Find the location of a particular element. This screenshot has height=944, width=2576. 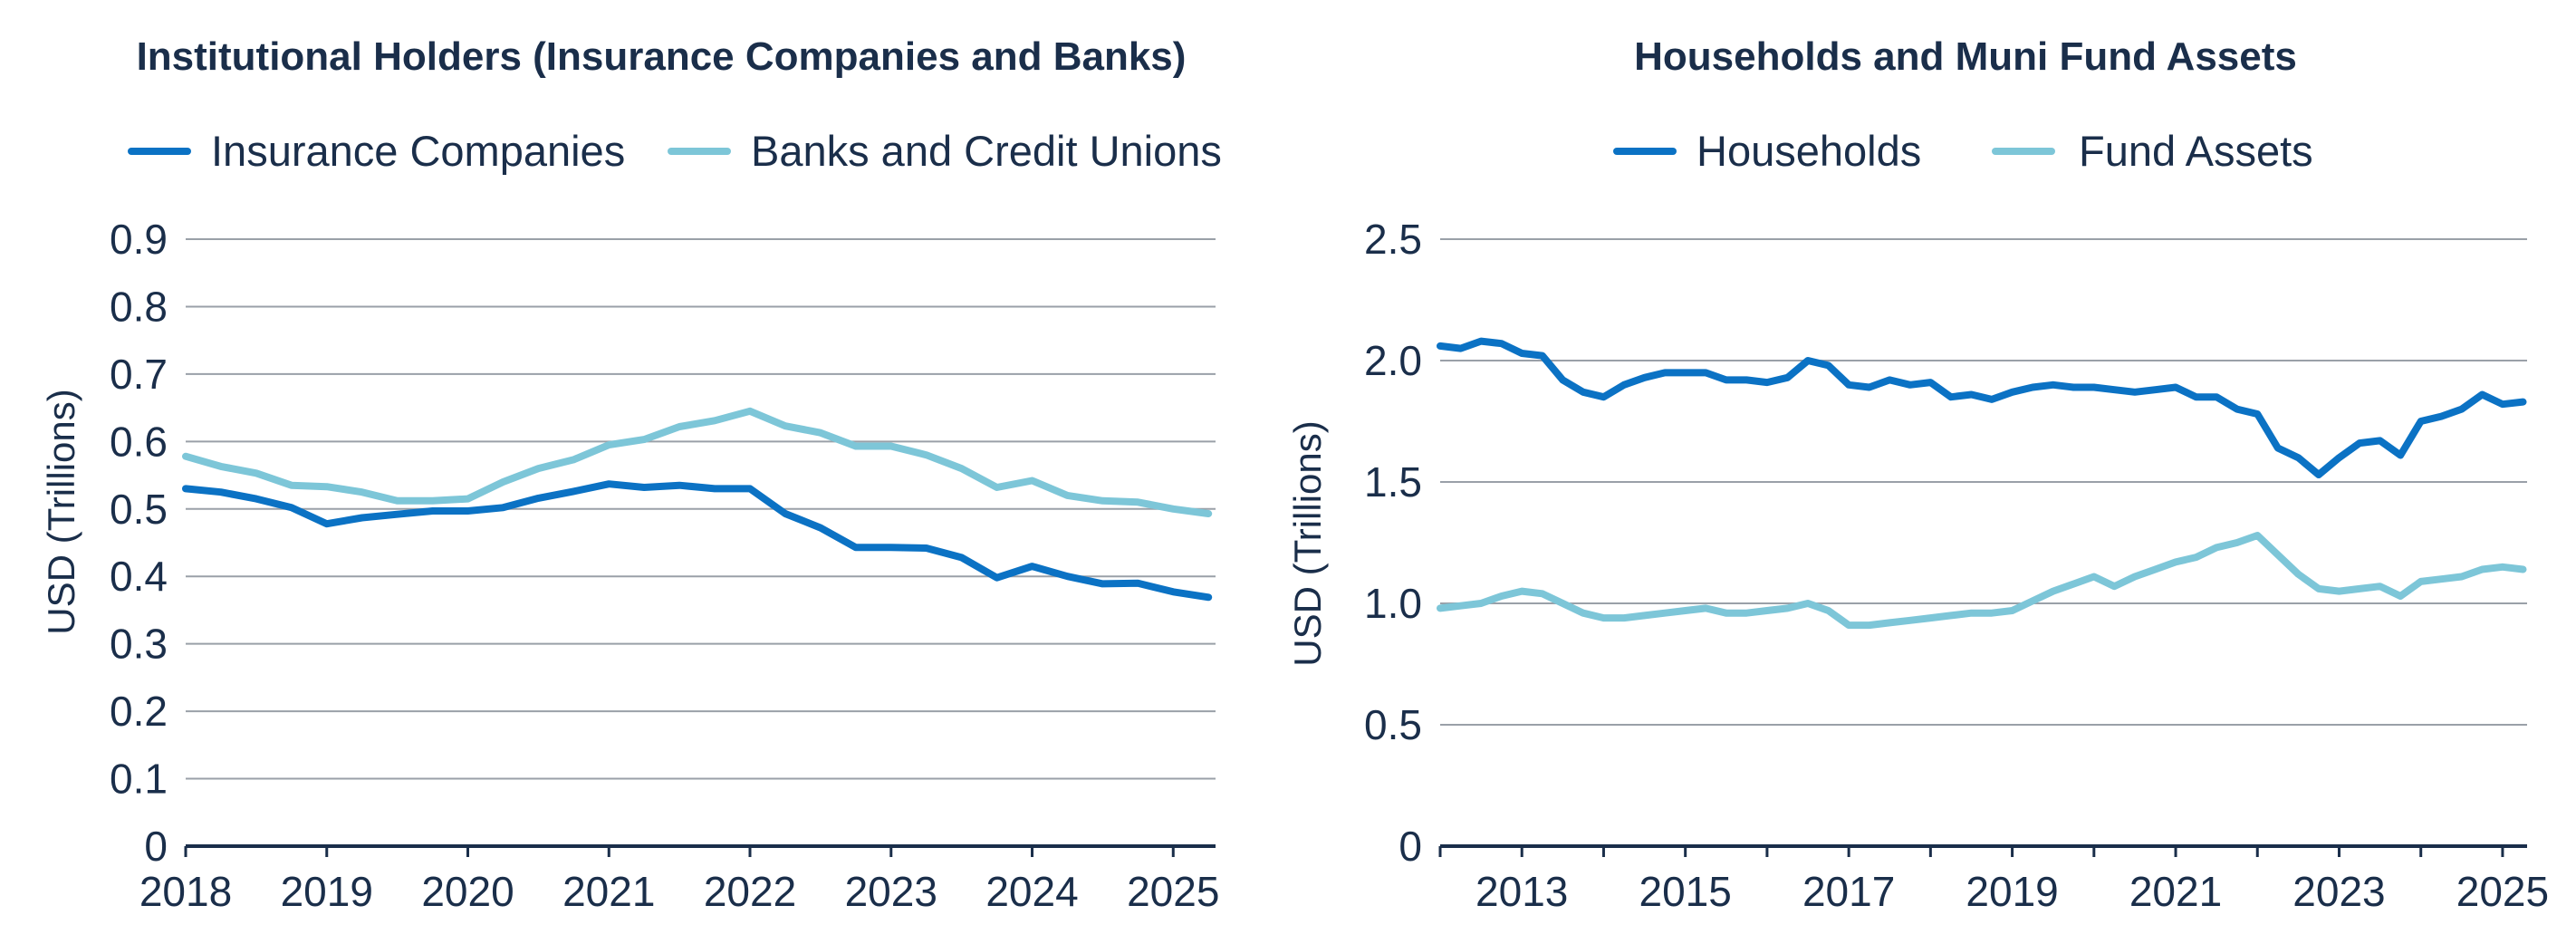

series-line-banks-and-credit-unions is located at coordinates (697, 462).